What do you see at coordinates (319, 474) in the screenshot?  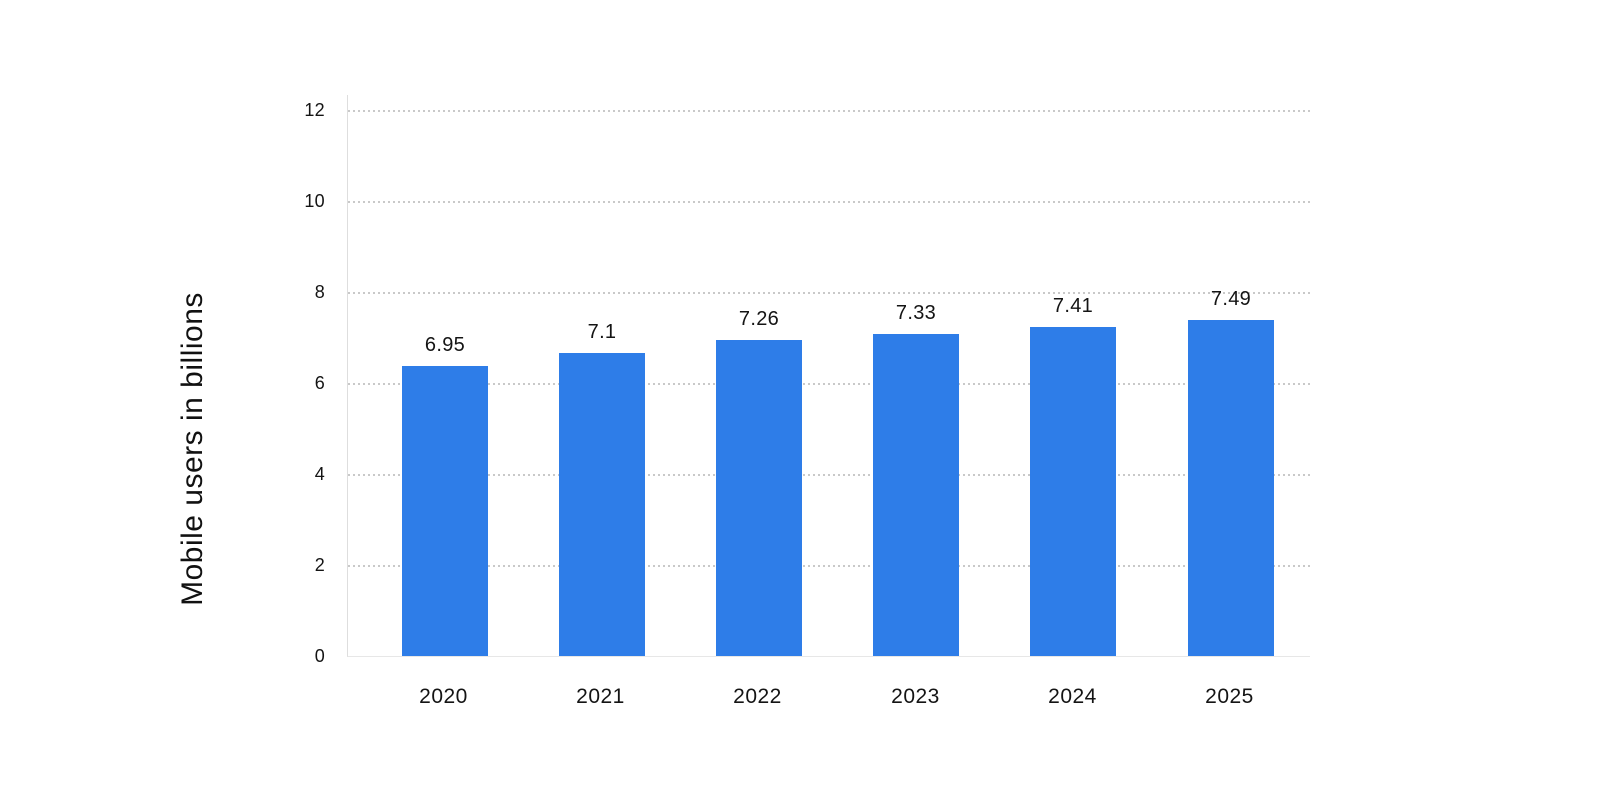 I see `y-tick-label-4: 4` at bounding box center [319, 474].